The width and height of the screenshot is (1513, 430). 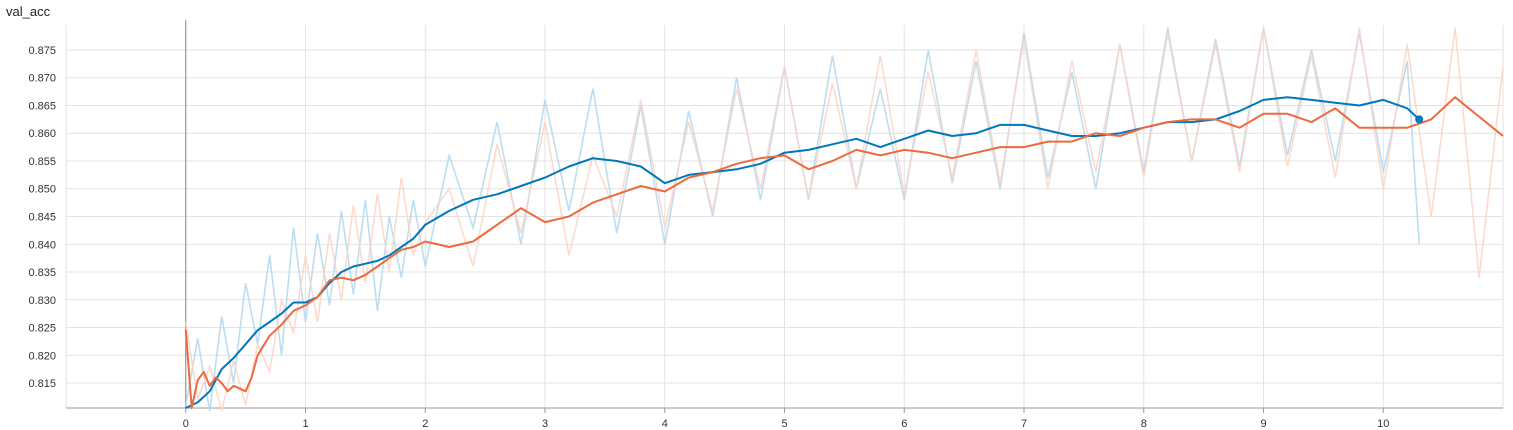 What do you see at coordinates (545, 424) in the screenshot?
I see `x-tick-label: 3` at bounding box center [545, 424].